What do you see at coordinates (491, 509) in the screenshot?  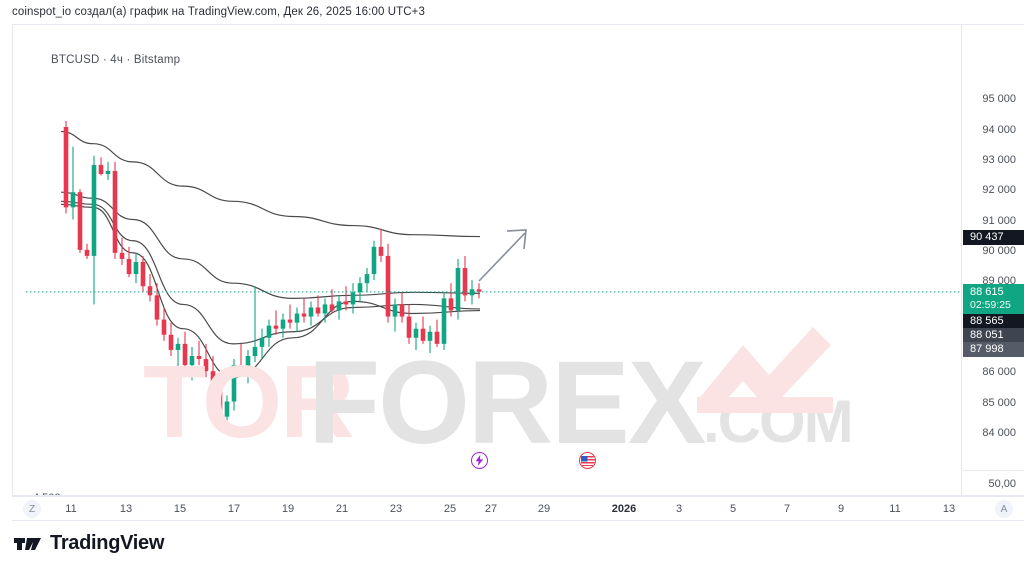 I see `time-axis-tick: 27` at bounding box center [491, 509].